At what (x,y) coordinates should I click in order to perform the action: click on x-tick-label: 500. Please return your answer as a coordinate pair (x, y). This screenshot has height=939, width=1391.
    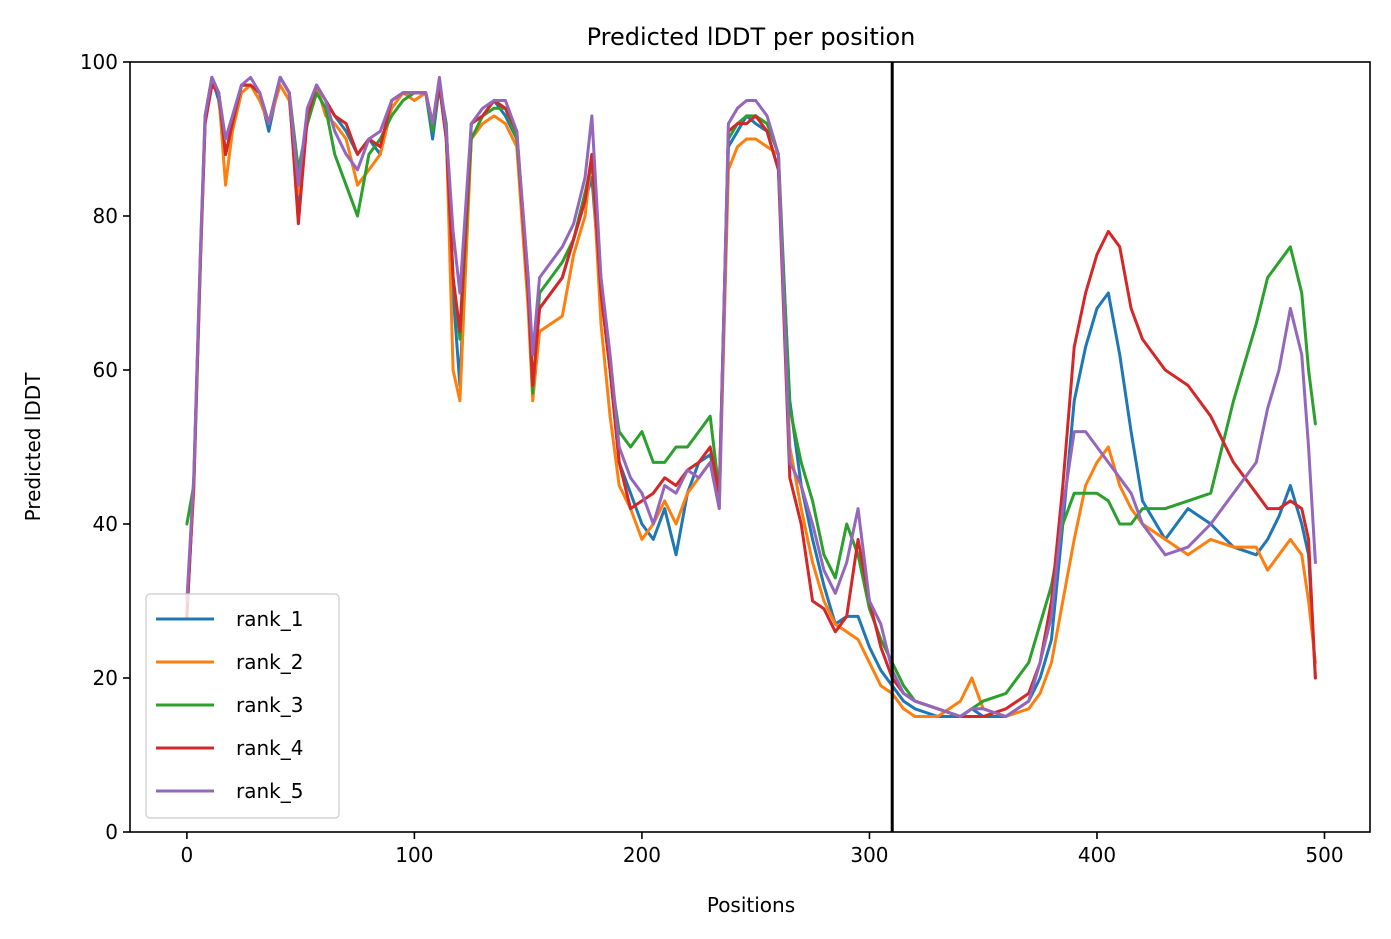
    Looking at the image, I should click on (1324, 855).